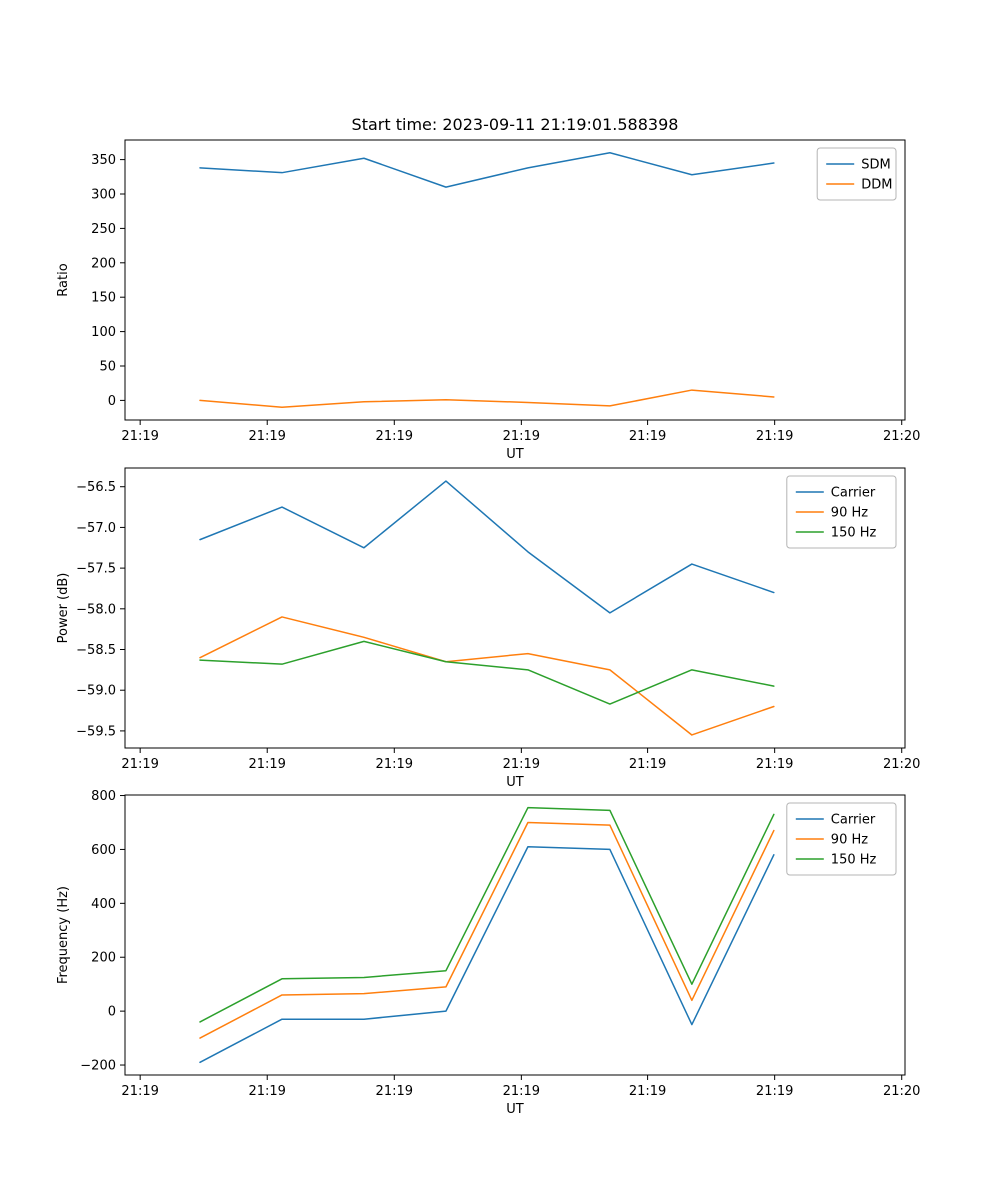  Describe the element at coordinates (103, 332) in the screenshot. I see `y-tick-label: 100` at that location.